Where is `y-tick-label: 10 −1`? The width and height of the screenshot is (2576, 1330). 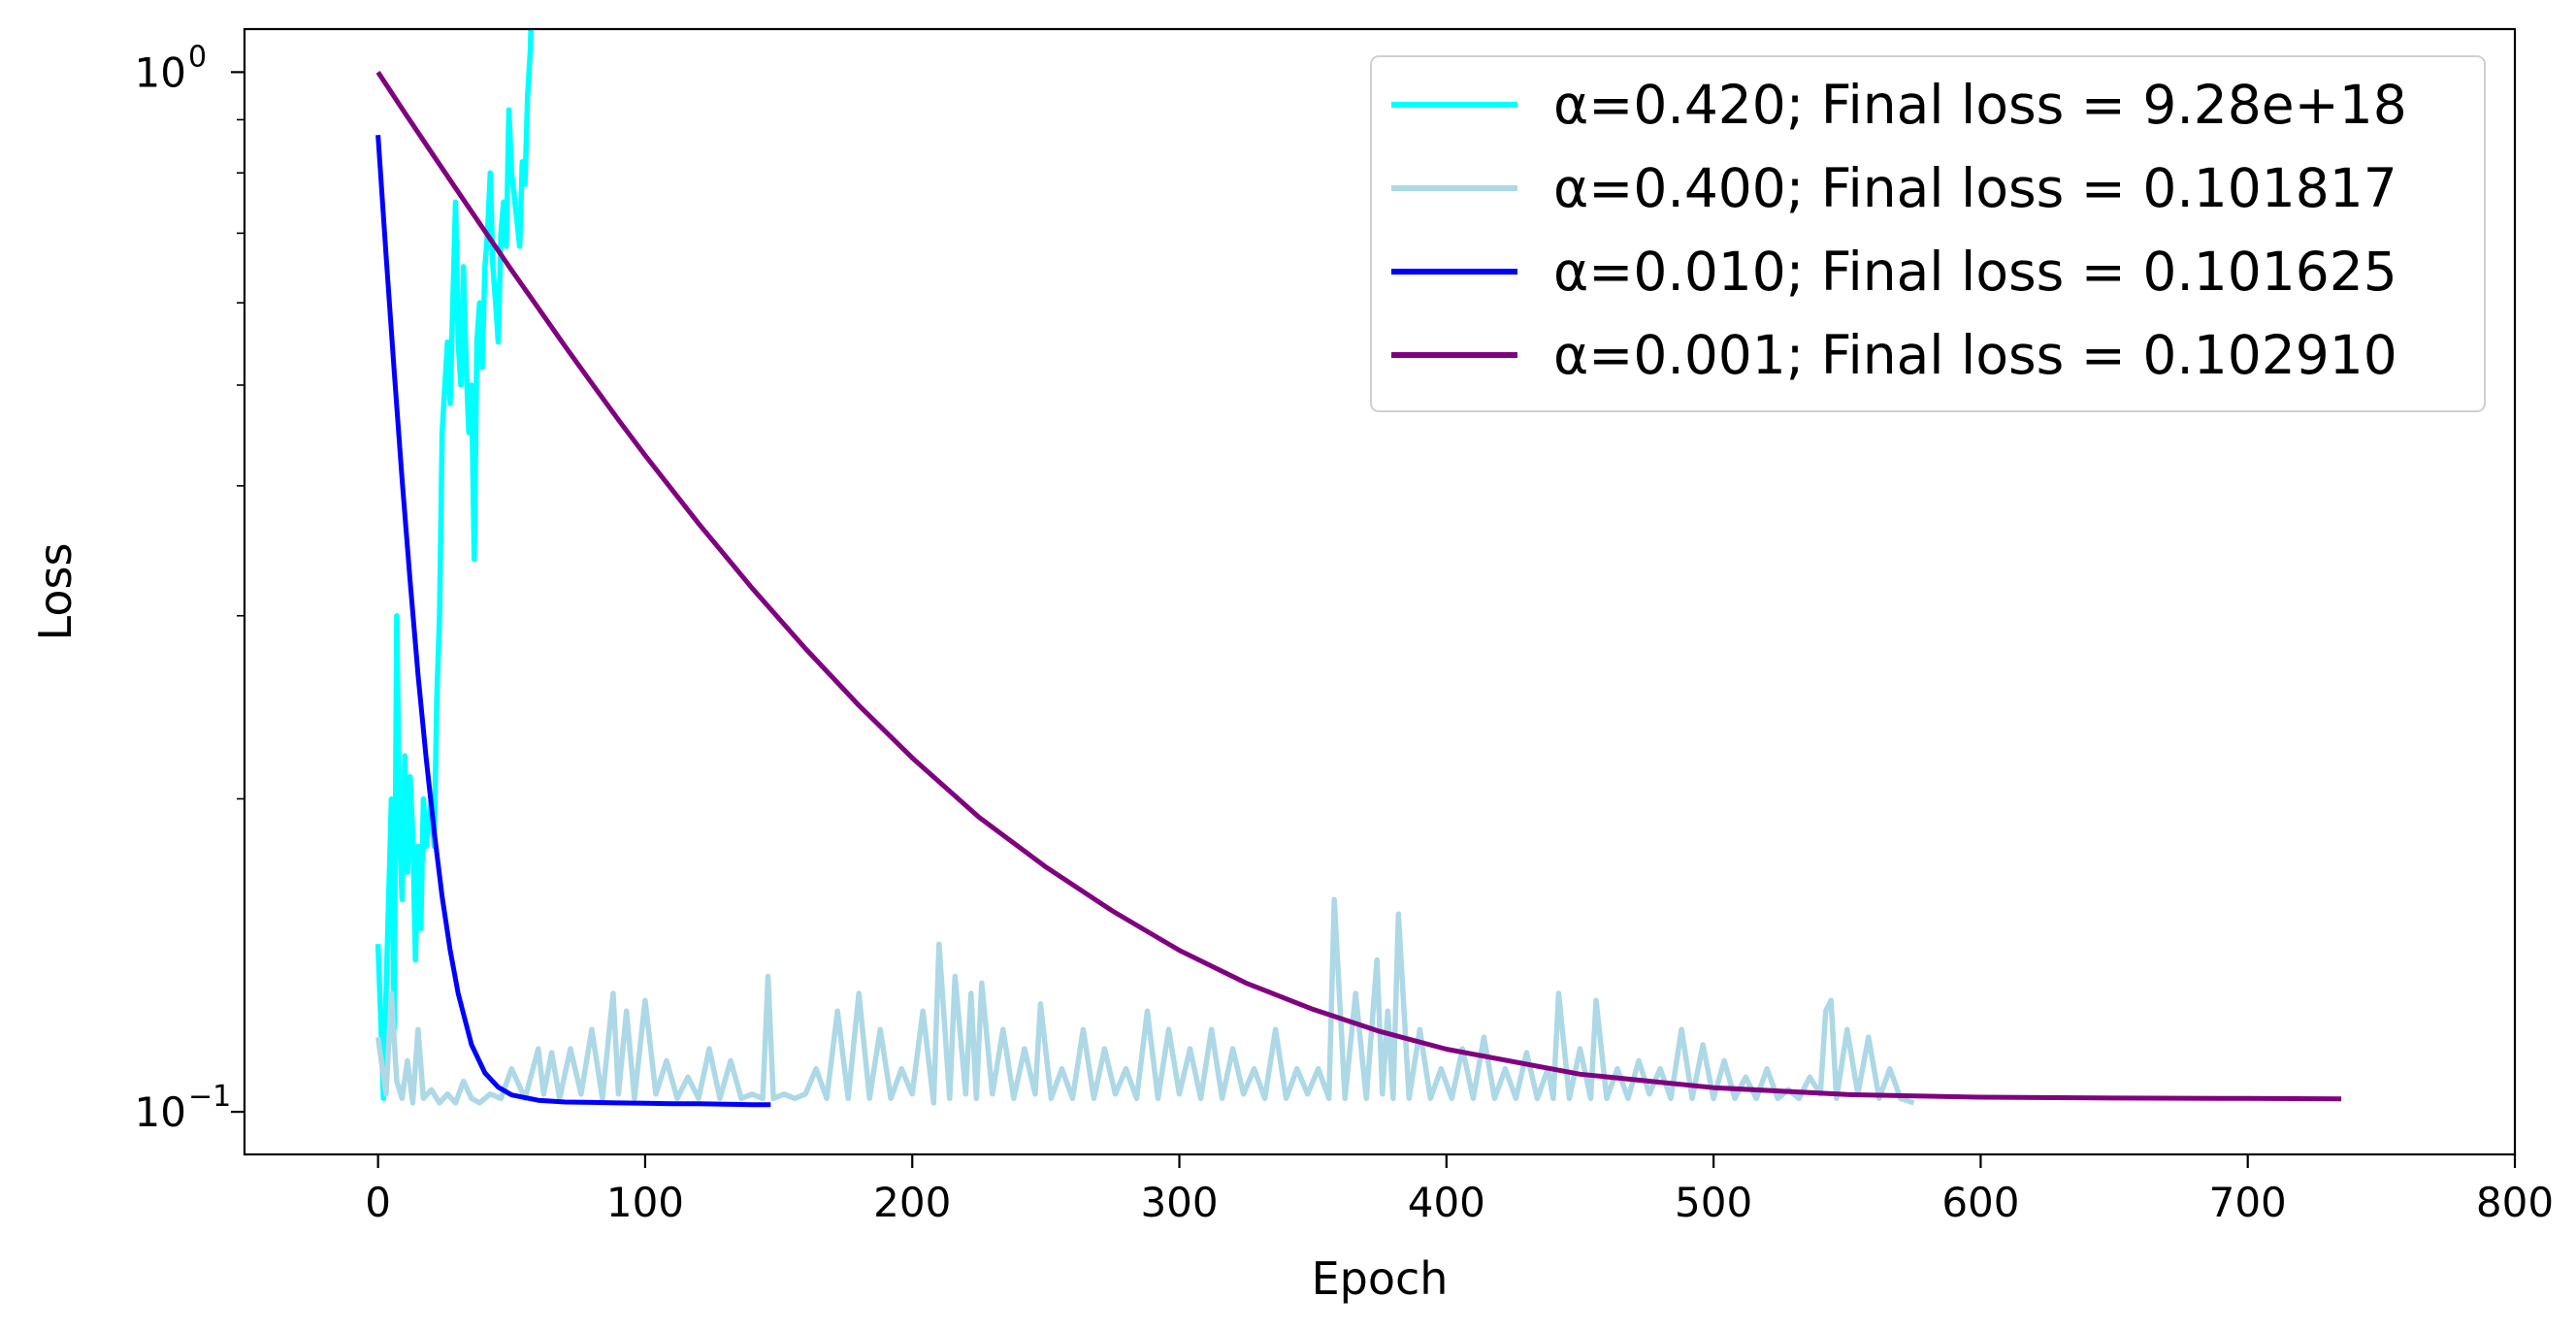 y-tick-label: 10 −1 is located at coordinates (184, 1108).